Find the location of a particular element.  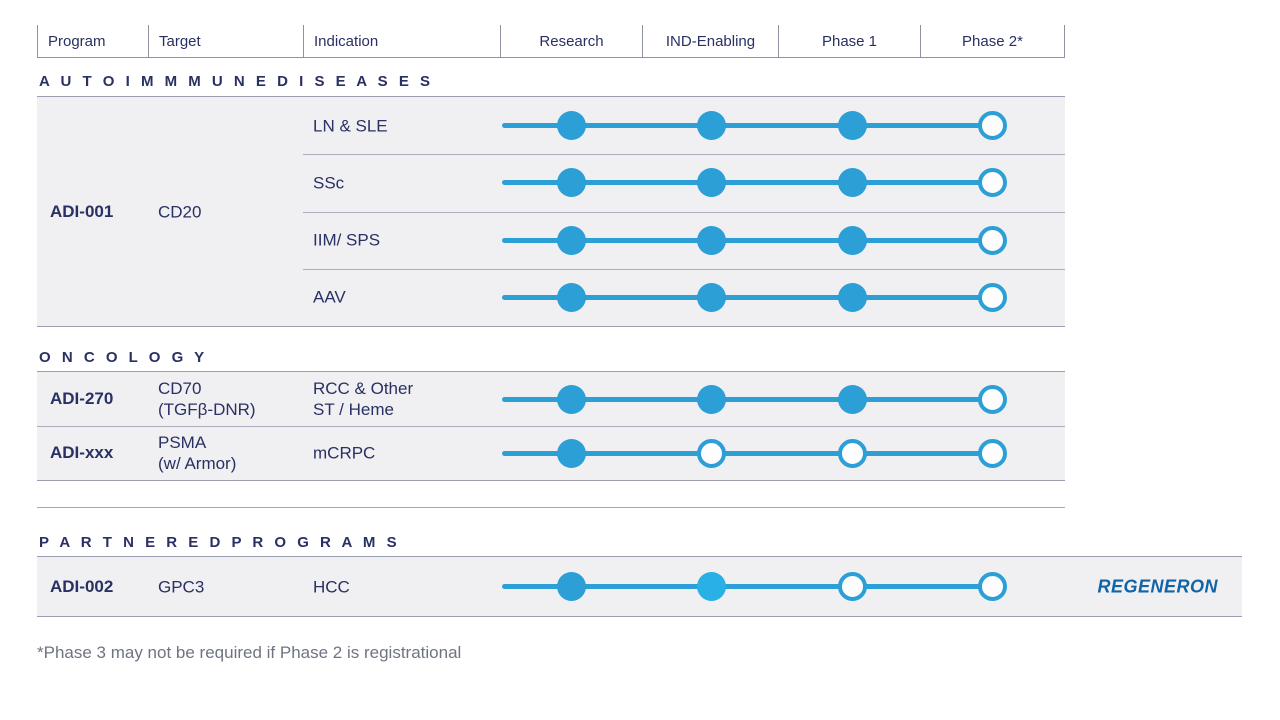

indication-label: LN & SLE is located at coordinates (350, 126).